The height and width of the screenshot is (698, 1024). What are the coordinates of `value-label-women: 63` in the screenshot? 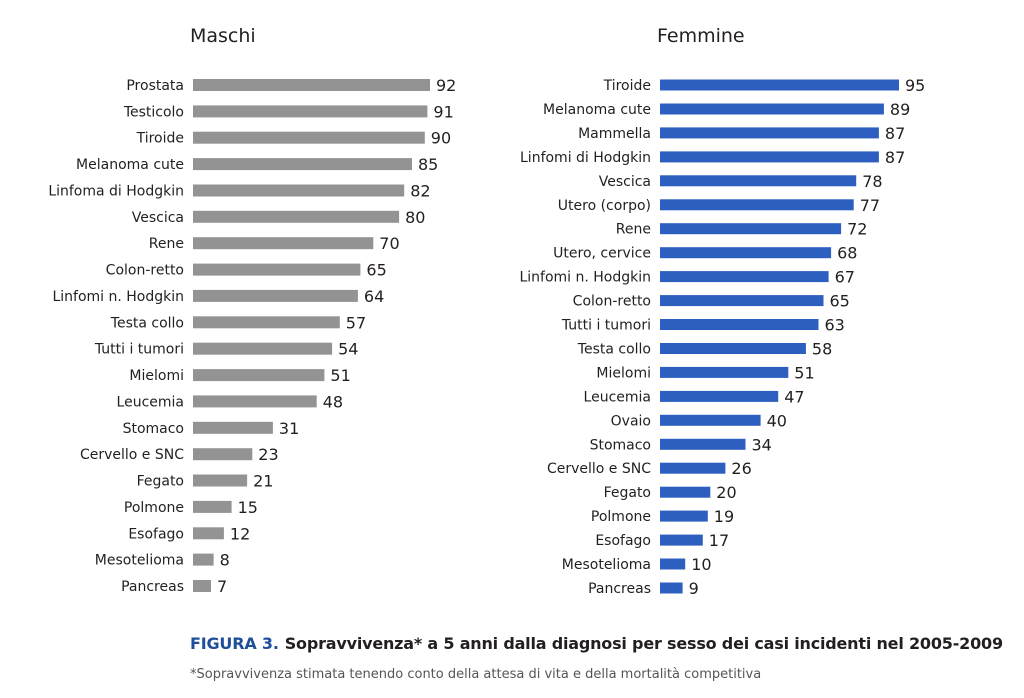 It's located at (835, 325).